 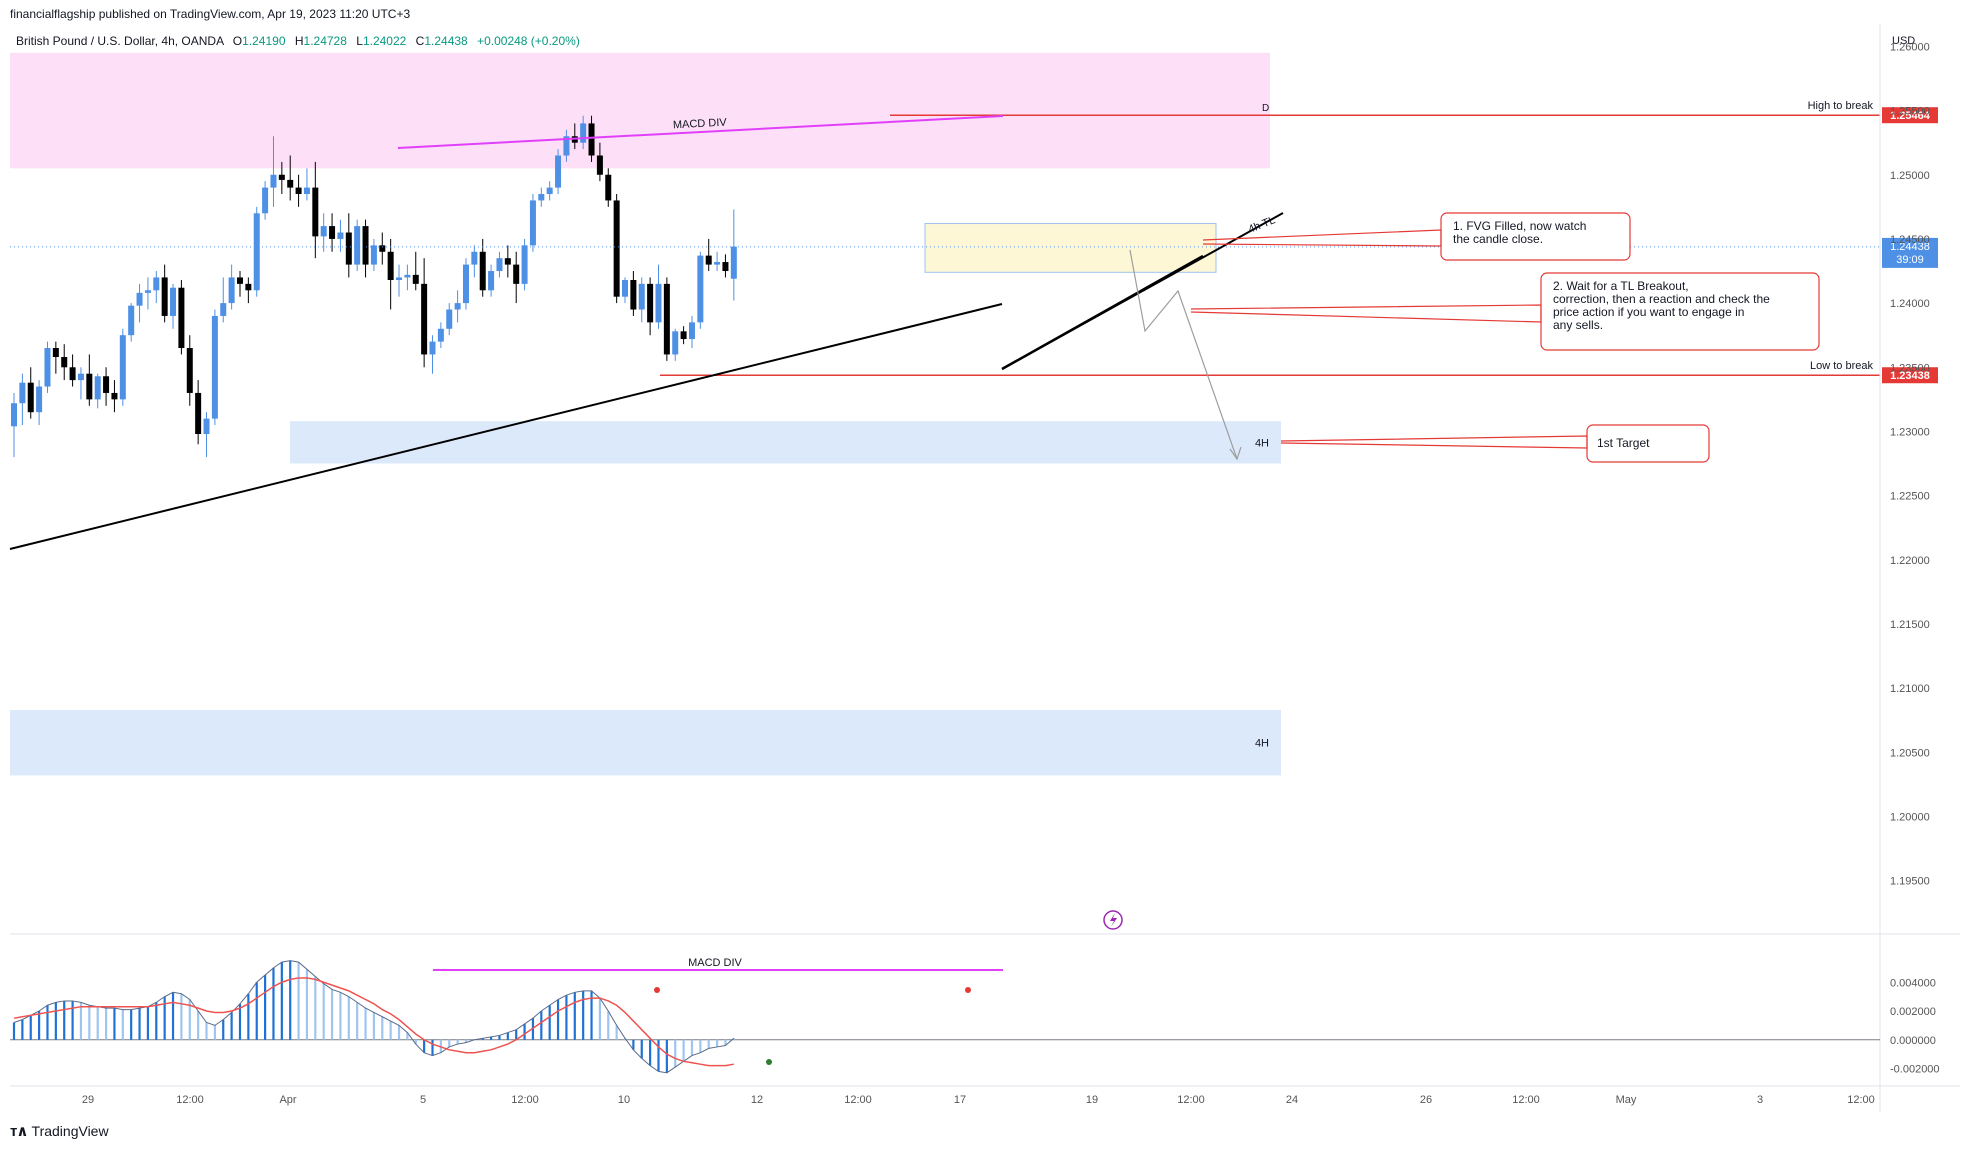 I want to click on price-tick-label: 1.20000, so click(x=1910, y=817).